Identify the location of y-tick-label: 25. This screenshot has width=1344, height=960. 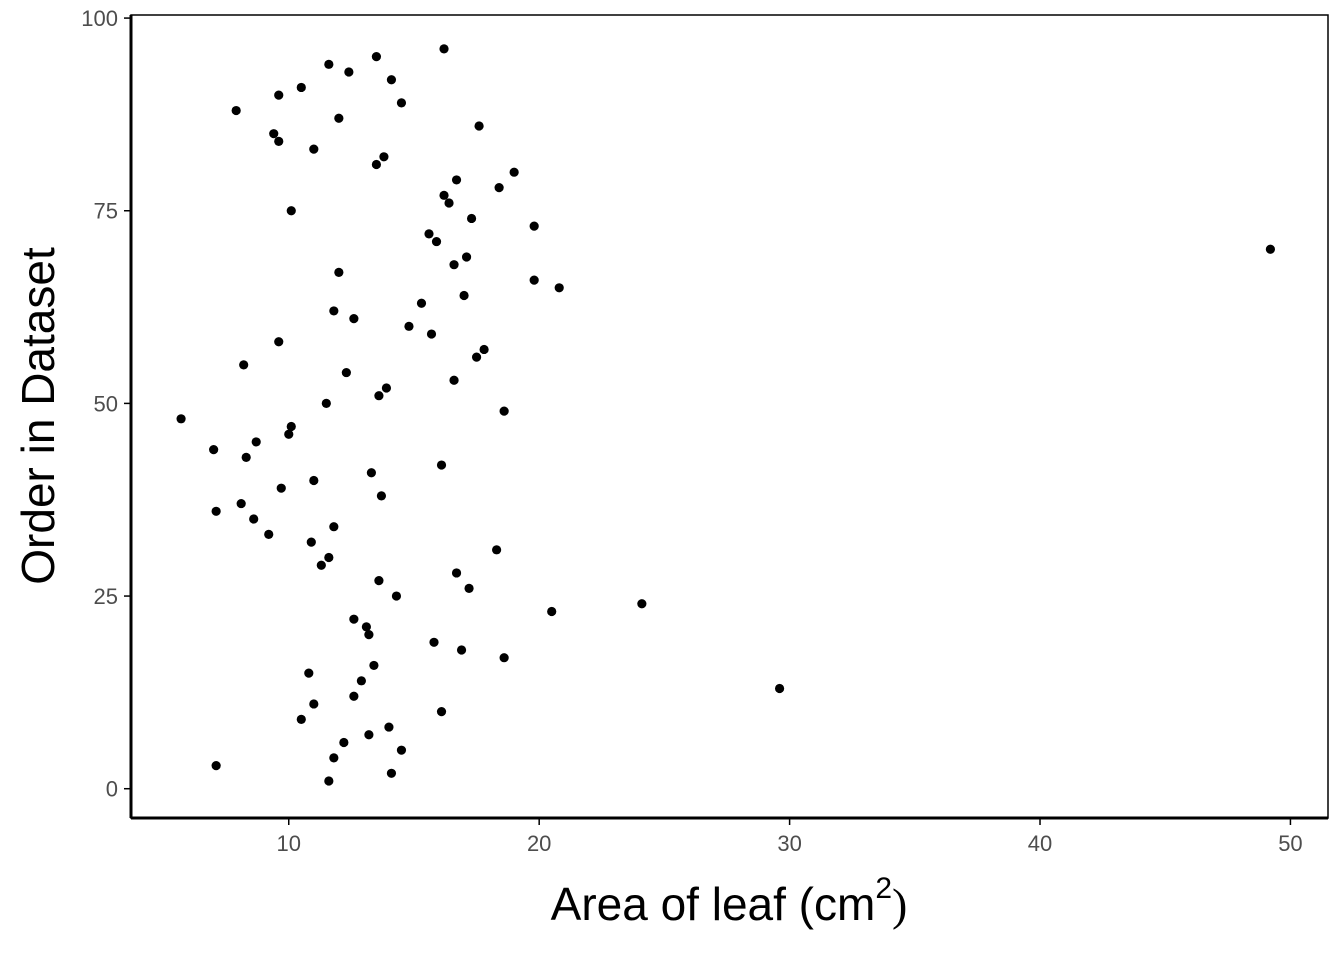
(106, 596).